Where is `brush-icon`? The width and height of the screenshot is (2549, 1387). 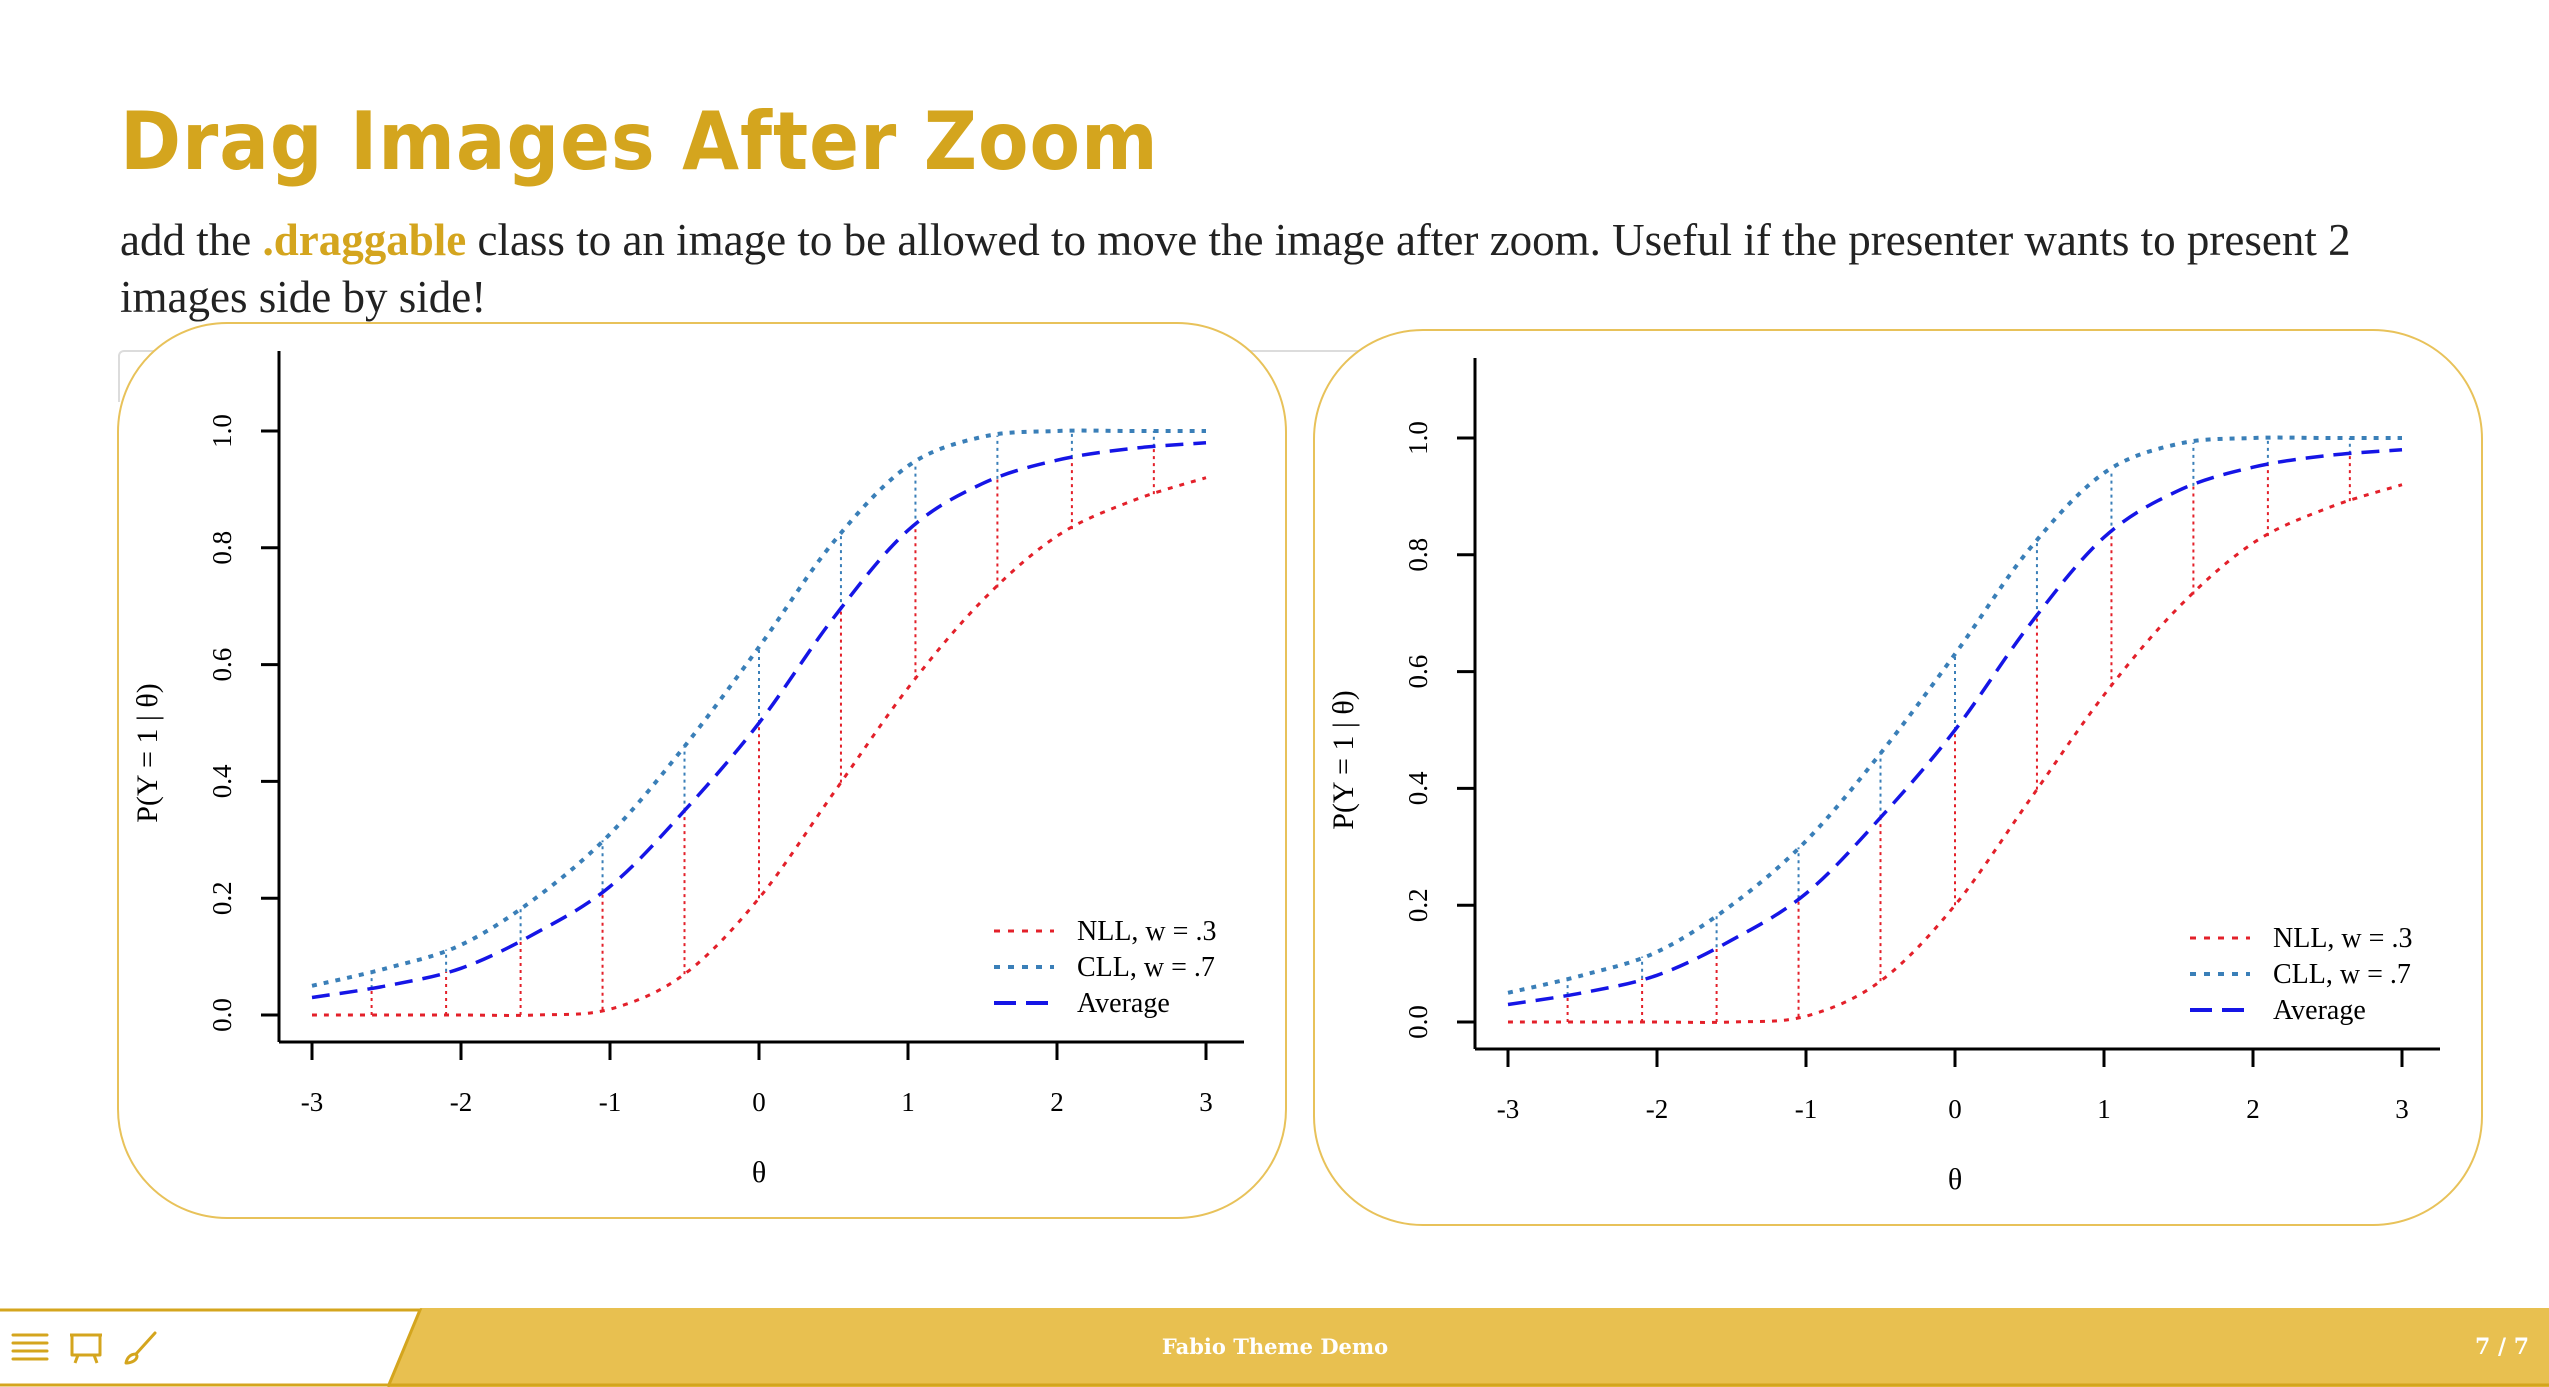
brush-icon is located at coordinates (140, 1348).